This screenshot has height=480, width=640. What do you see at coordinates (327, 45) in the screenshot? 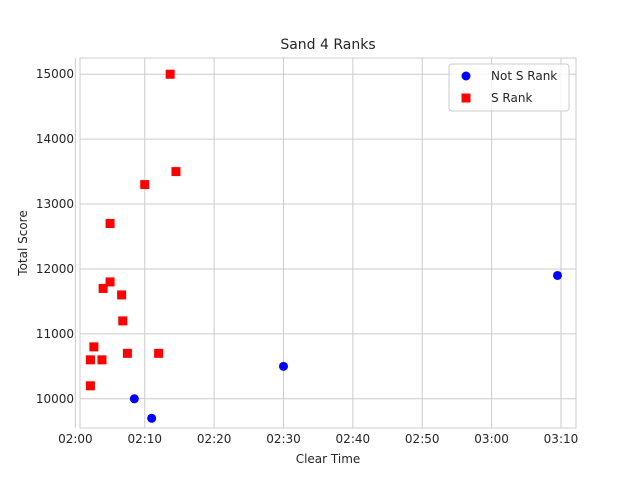
I see `chart-title: Sand 4 Ranks` at bounding box center [327, 45].